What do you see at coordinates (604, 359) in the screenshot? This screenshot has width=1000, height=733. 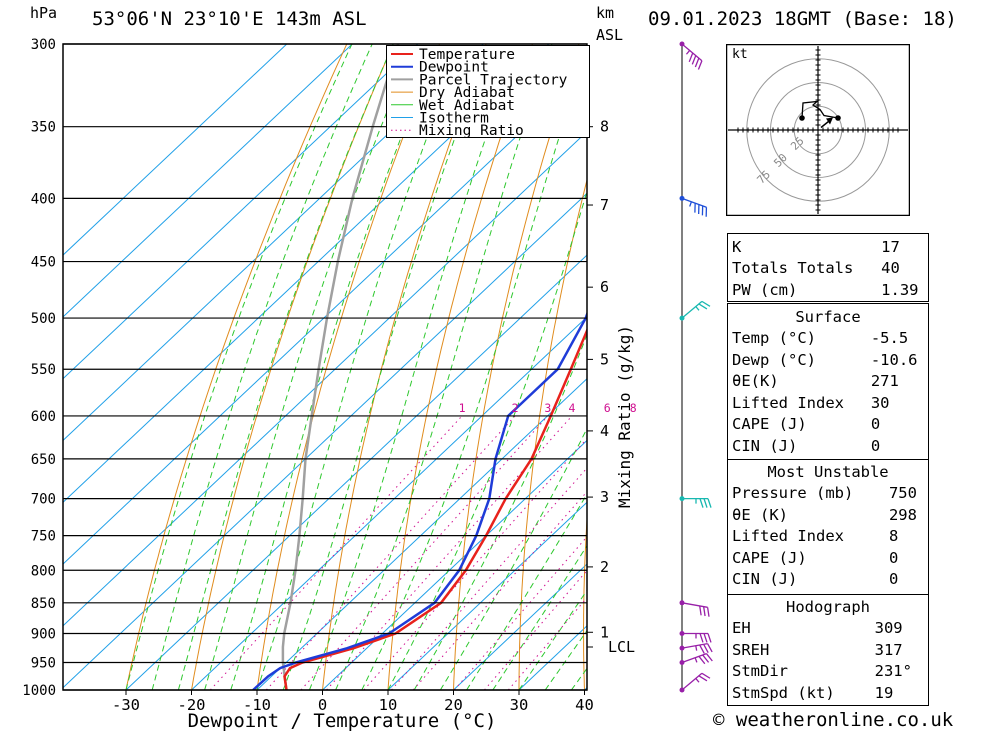 I see `altitude-tick-label: 5` at bounding box center [604, 359].